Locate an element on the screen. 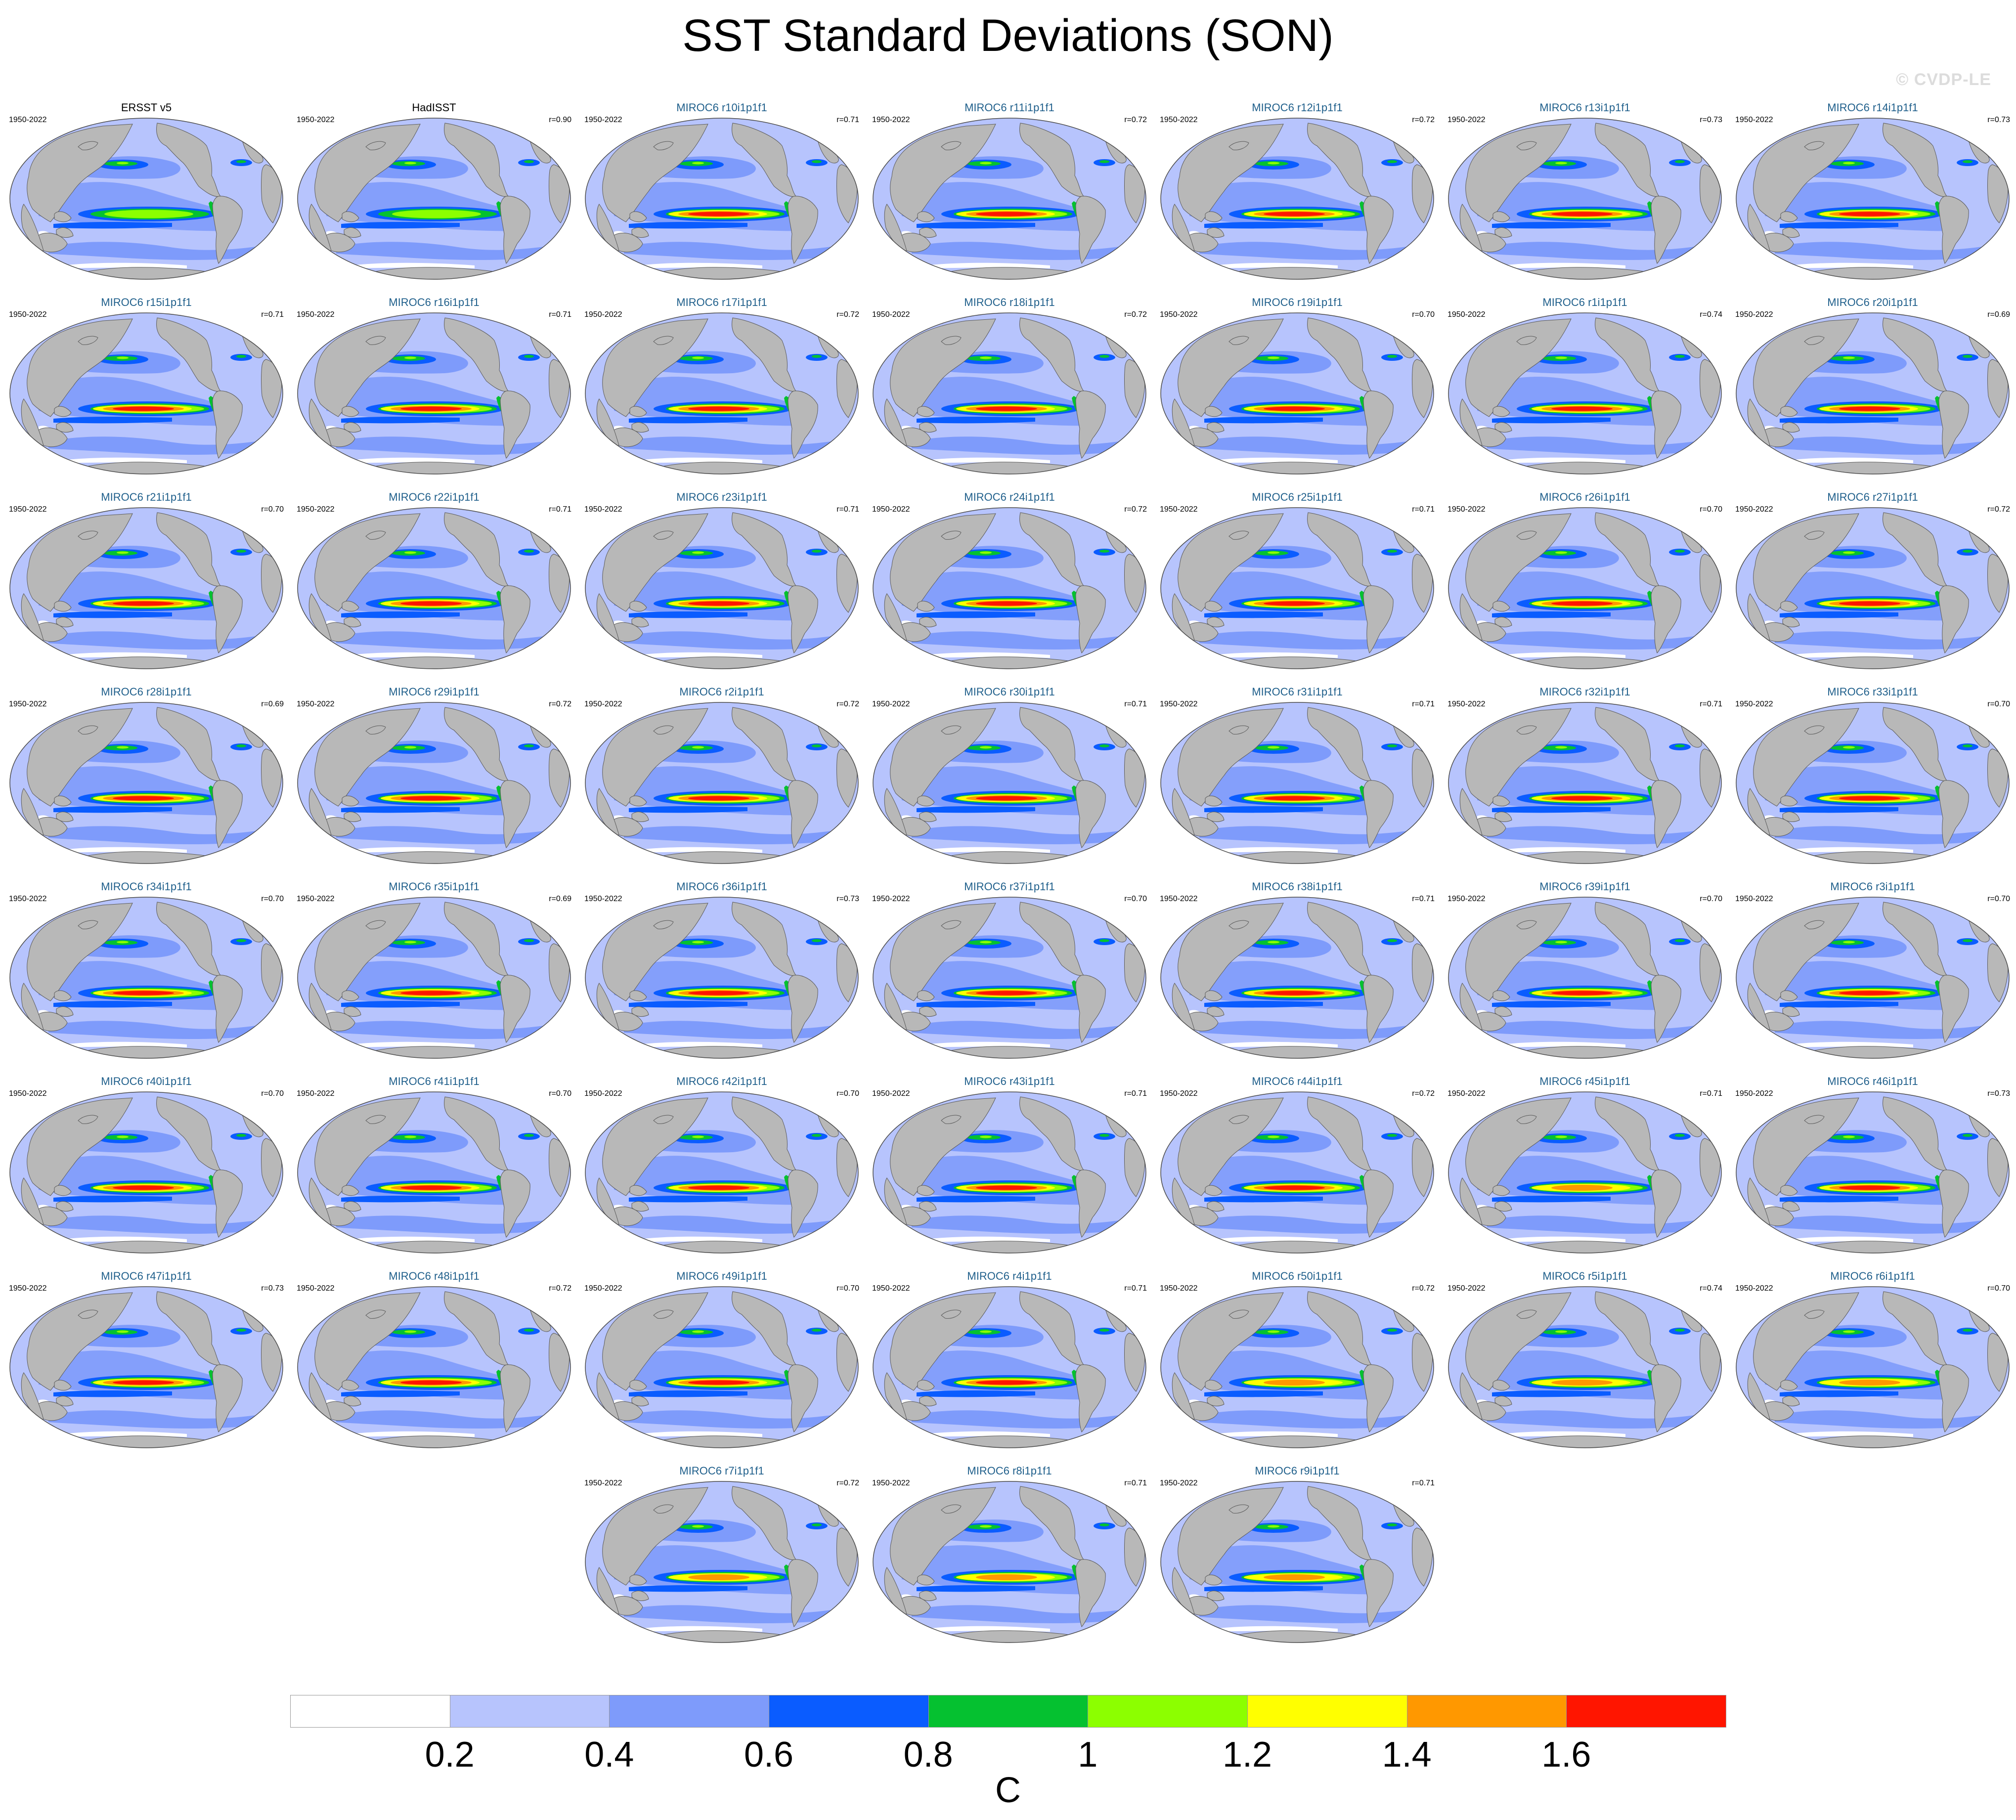 The height and width of the screenshot is (1820, 2016). colorbar-tick-label: 0.6 is located at coordinates (769, 1755).